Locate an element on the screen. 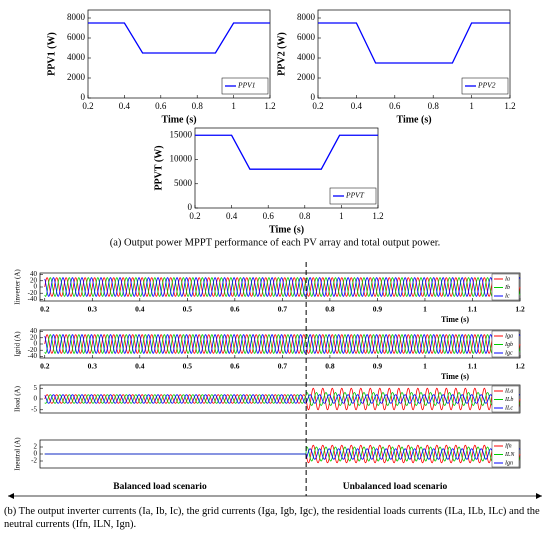 This screenshot has height=542, width=550. plot-frame is located at coordinates (280, 399).